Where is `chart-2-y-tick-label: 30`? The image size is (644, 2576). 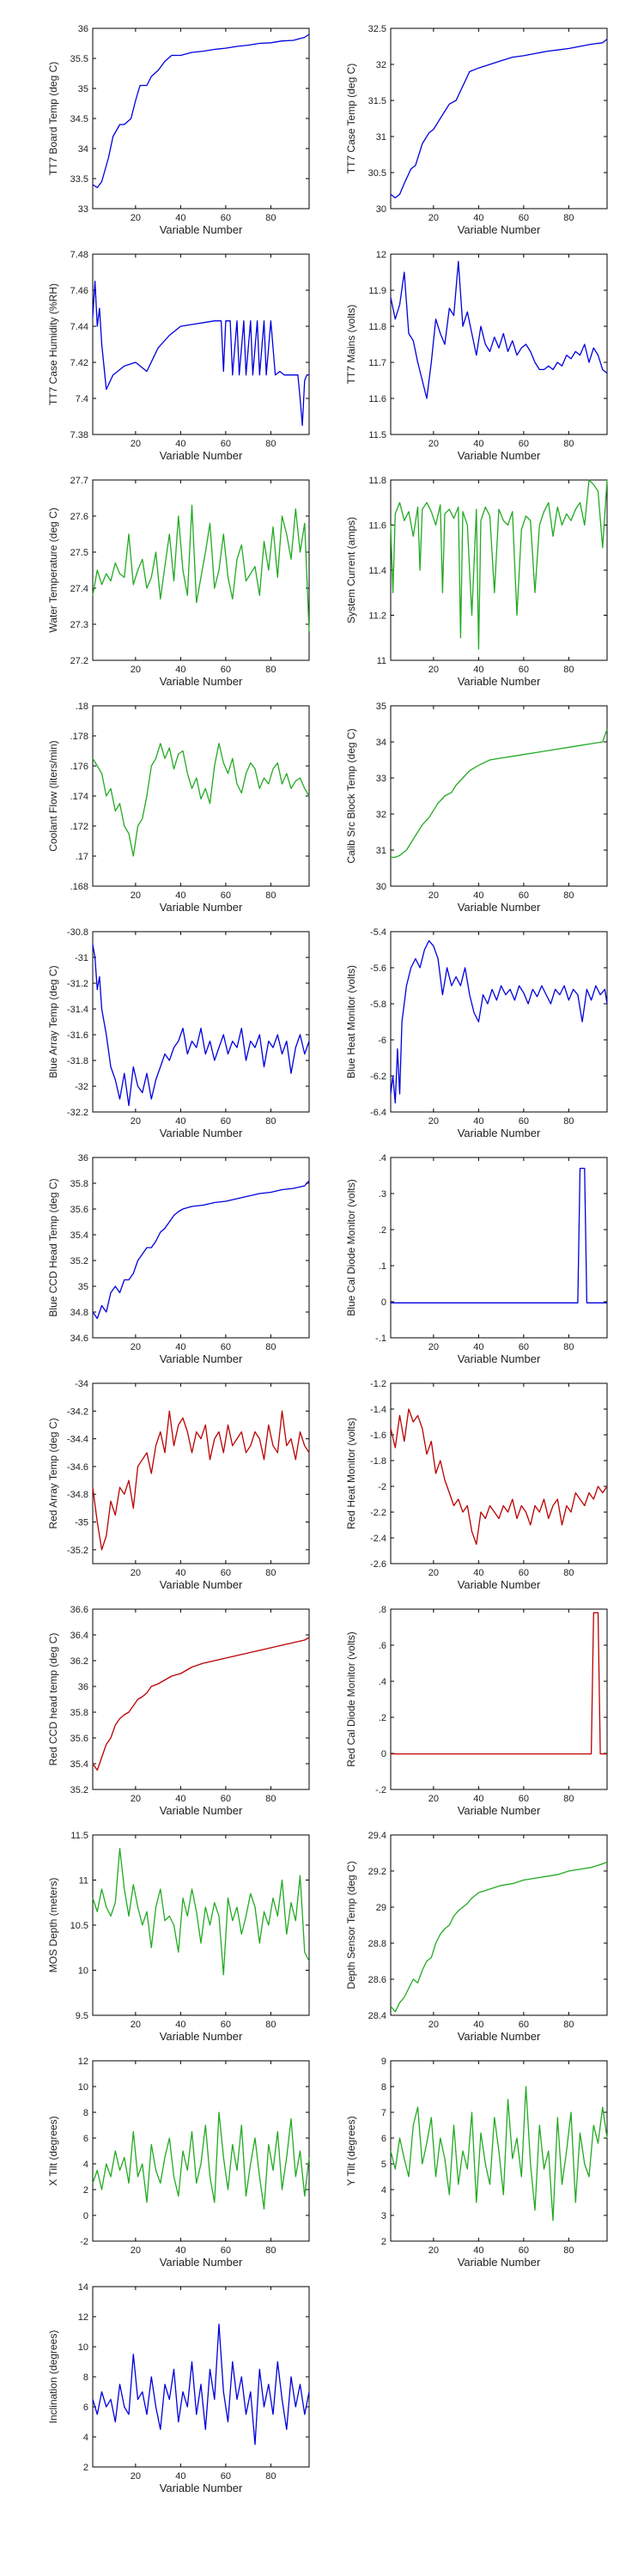 chart-2-y-tick-label: 30 is located at coordinates (381, 209).